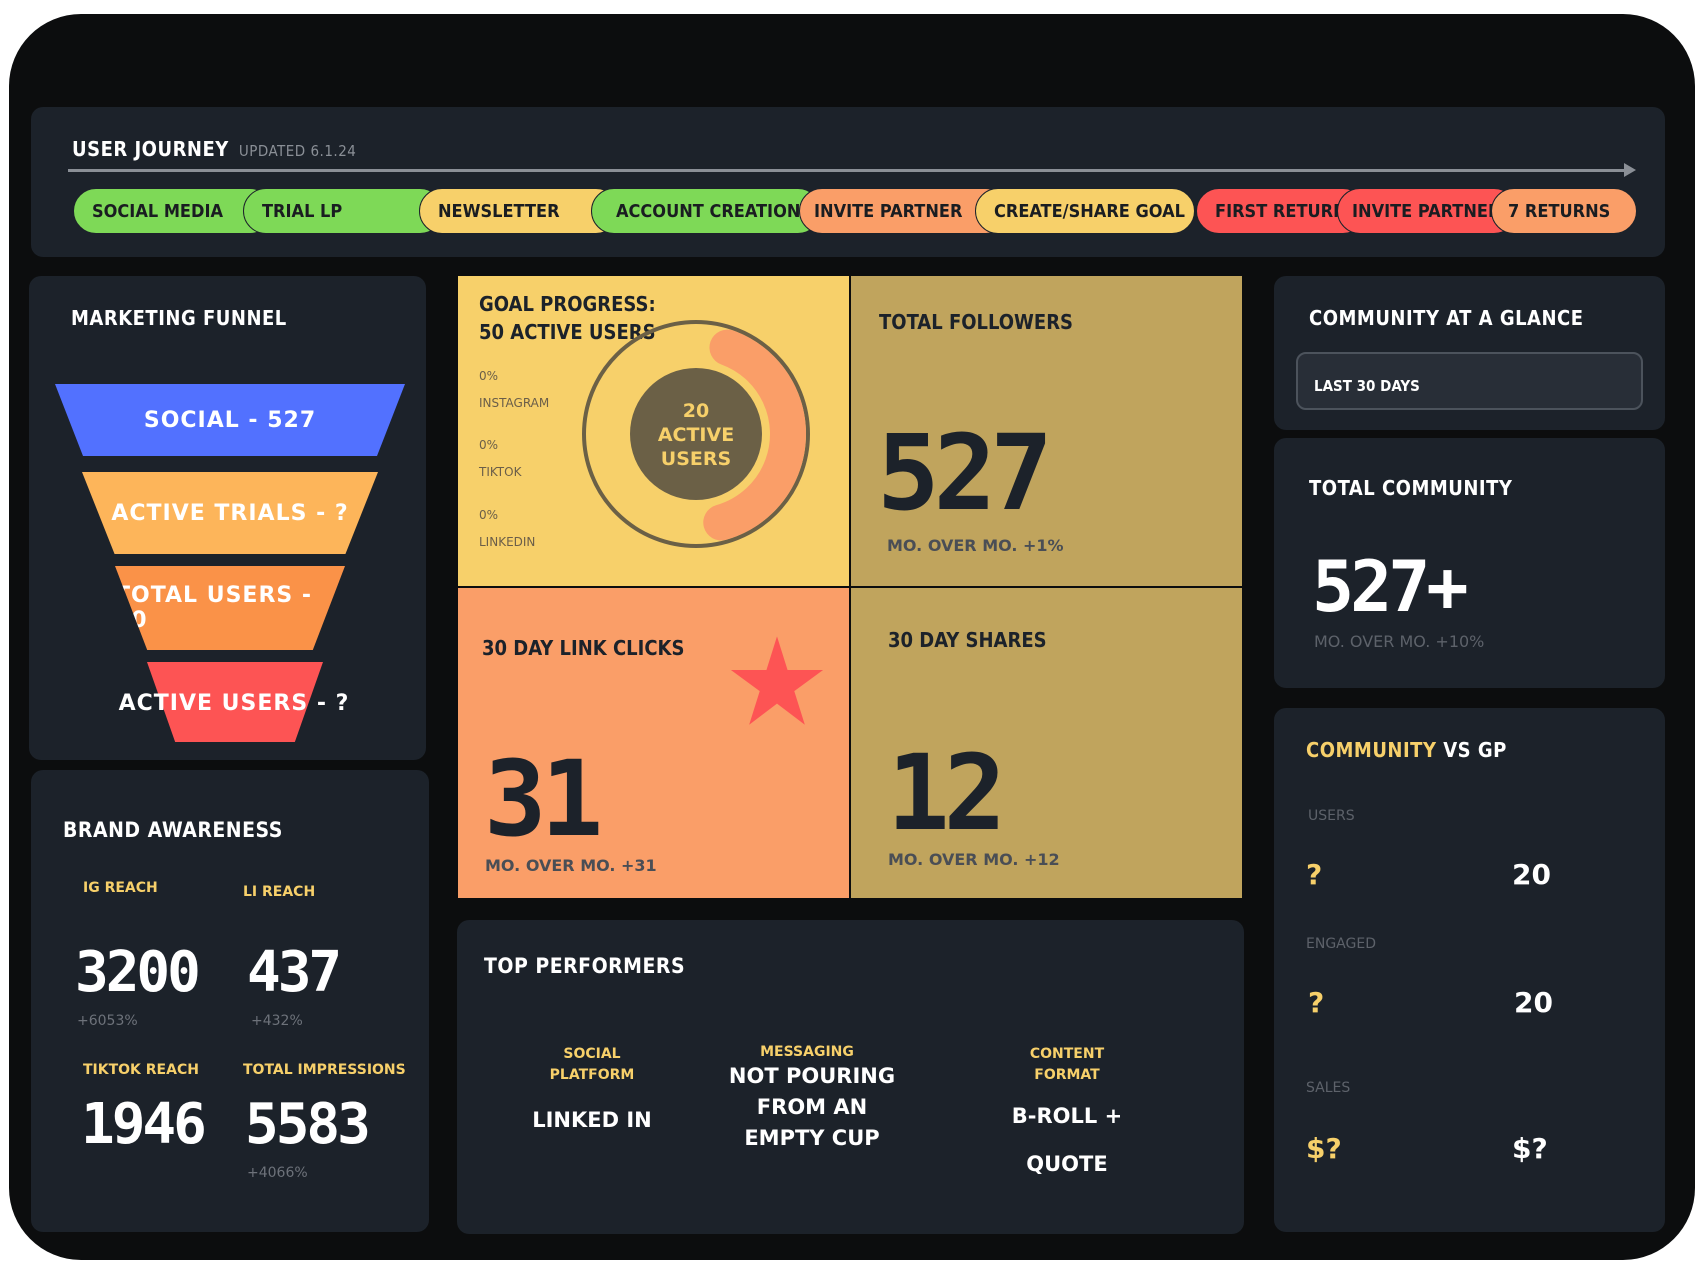 The image size is (1704, 1286). What do you see at coordinates (974, 859) in the screenshot?
I see `shares-sub: MO. OVER MO. +12` at bounding box center [974, 859].